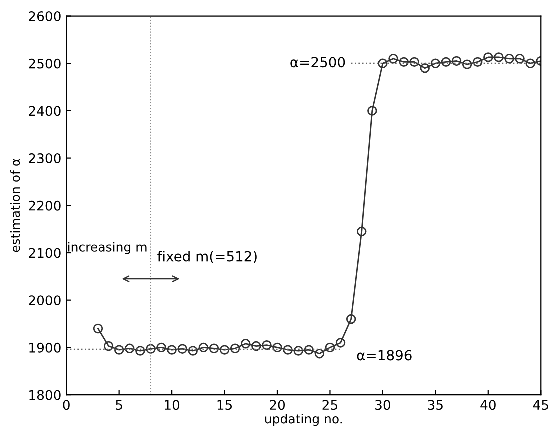  What do you see at coordinates (384, 355) in the screenshot?
I see `annotation: α=1896` at bounding box center [384, 355].